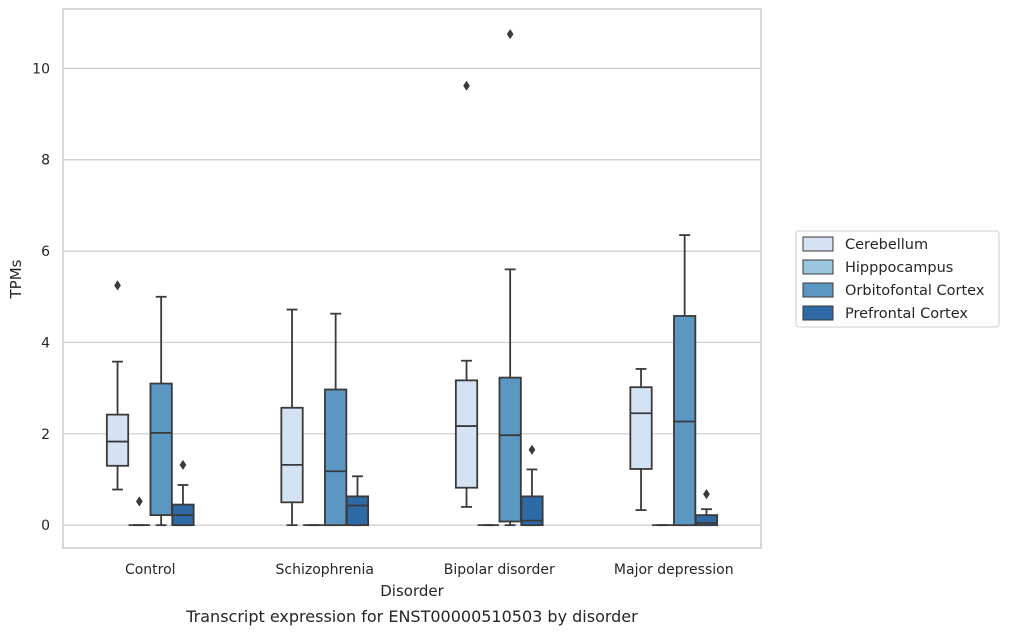 The width and height of the screenshot is (1009, 634). Describe the element at coordinates (41, 69) in the screenshot. I see `y-tick-label: 10` at that location.